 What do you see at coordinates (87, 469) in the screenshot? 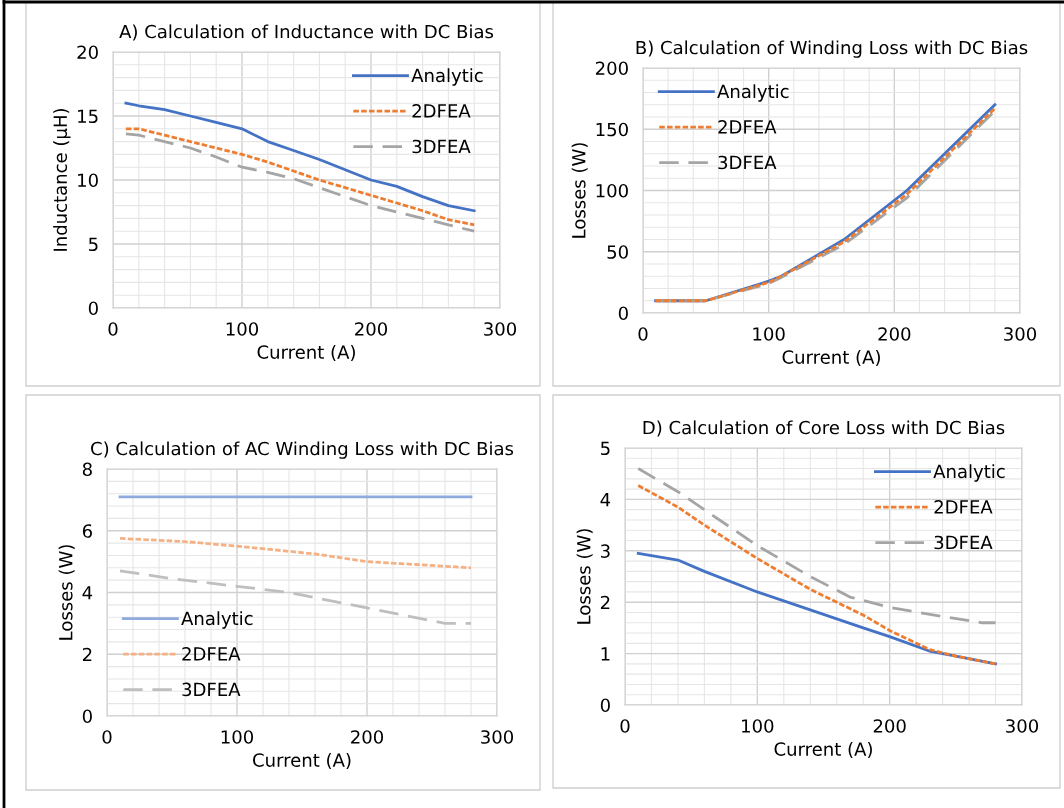
I see `y-tick-label: 8` at bounding box center [87, 469].